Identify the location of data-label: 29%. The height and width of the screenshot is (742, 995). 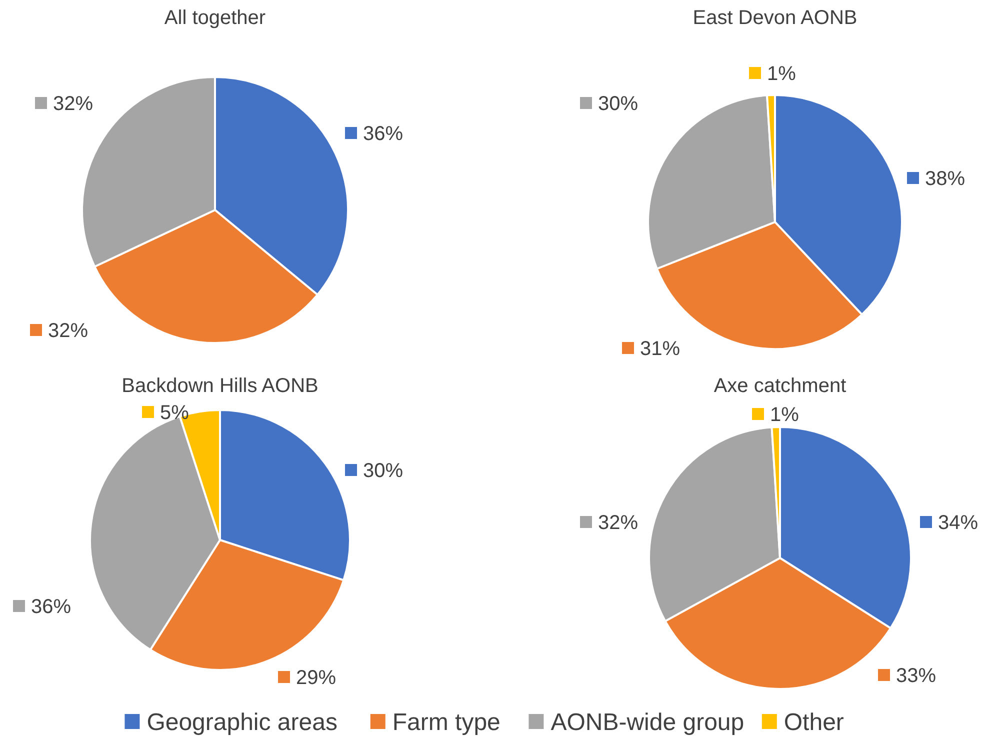
(316, 678).